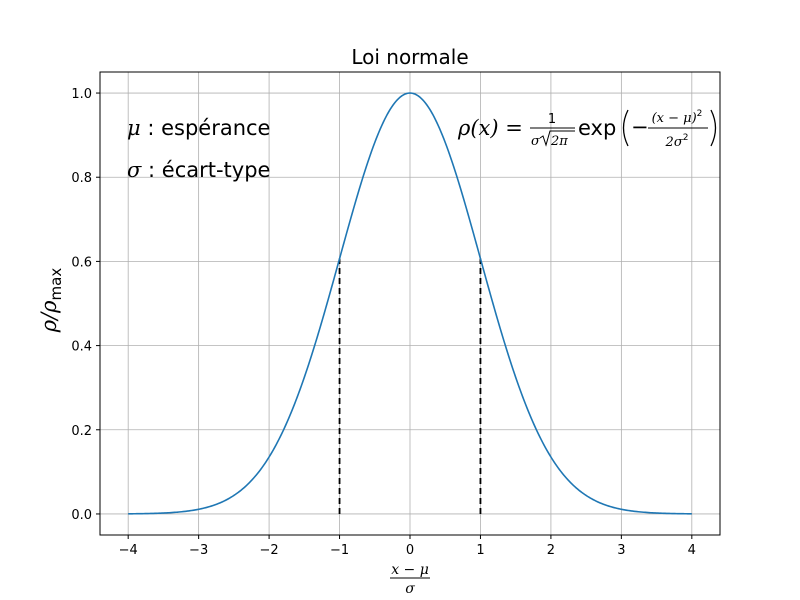 The image size is (800, 600). Describe the element at coordinates (81, 347) in the screenshot. I see `y-tick-label: 0.4` at that location.